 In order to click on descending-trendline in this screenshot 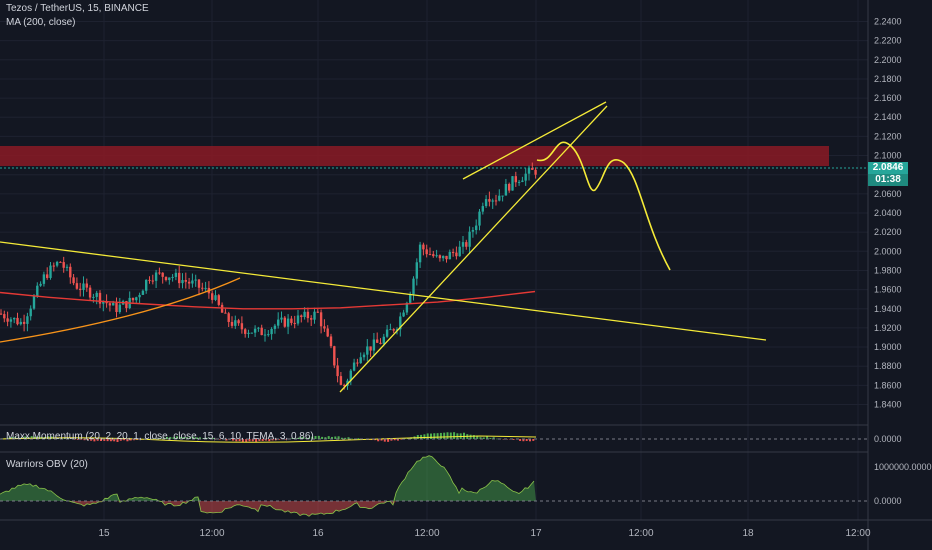, I will do `click(383, 291)`.